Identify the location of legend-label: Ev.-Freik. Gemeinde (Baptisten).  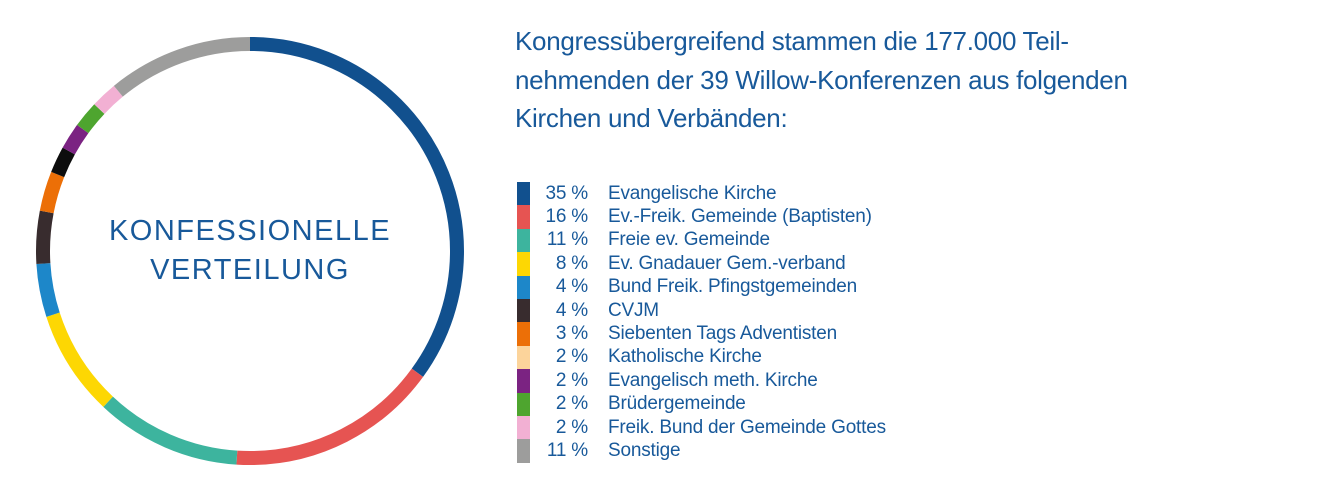
(740, 217).